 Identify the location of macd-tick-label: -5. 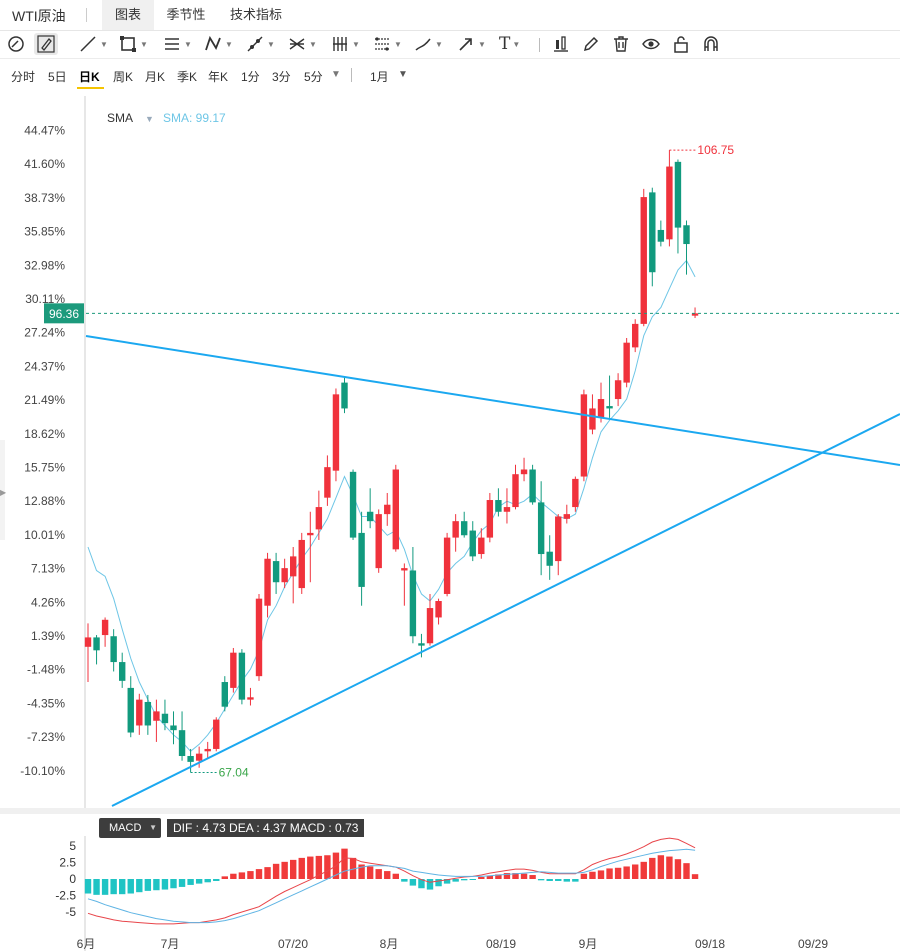
(70, 912).